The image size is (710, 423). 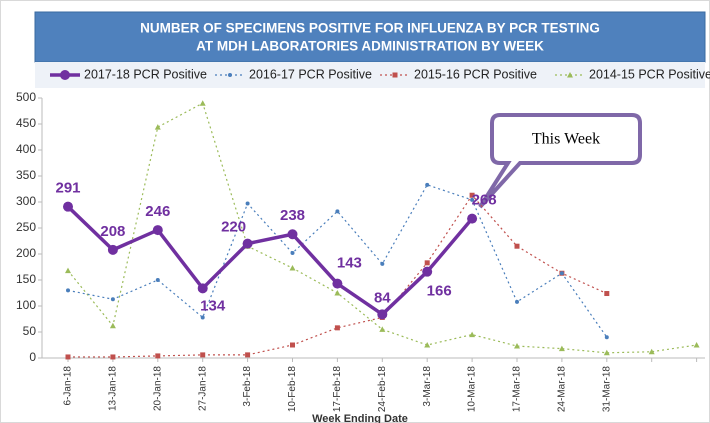 I want to click on x-tick-label: 3-Mar-18, so click(x=427, y=386).